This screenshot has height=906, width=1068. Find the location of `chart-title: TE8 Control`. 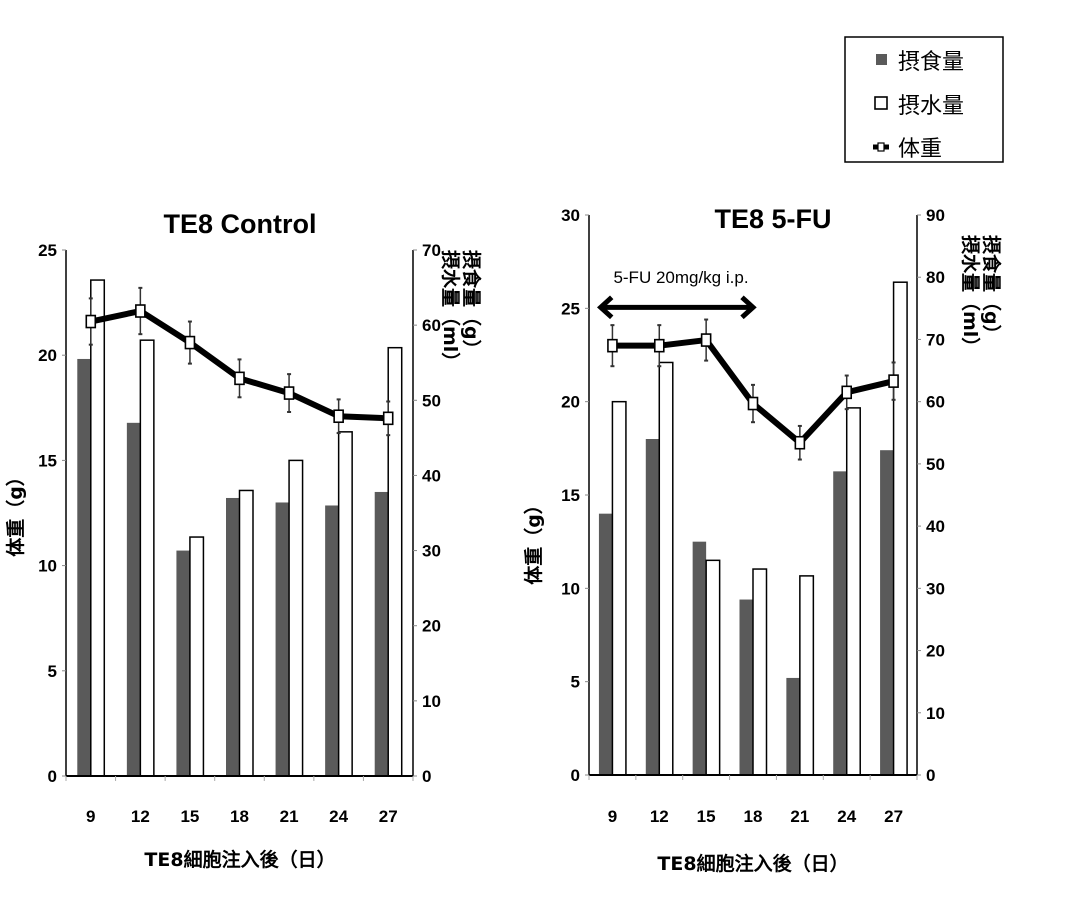

chart-title: TE8 Control is located at coordinates (240, 224).